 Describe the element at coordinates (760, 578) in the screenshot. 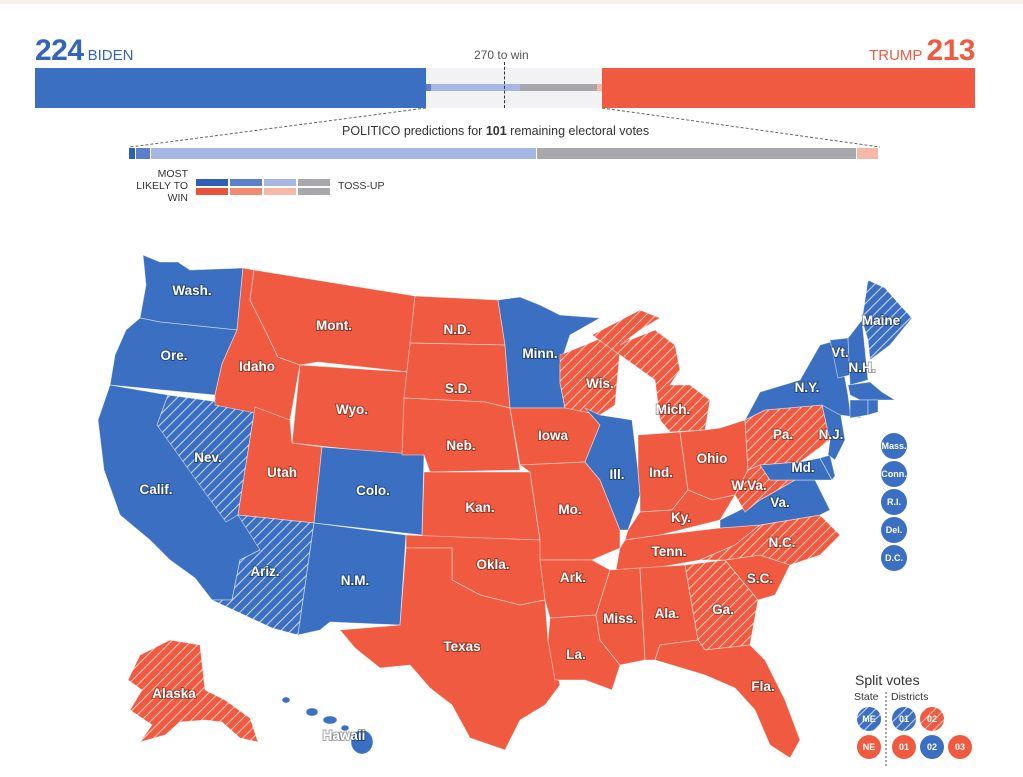

I see `label-sc: S.C.` at that location.